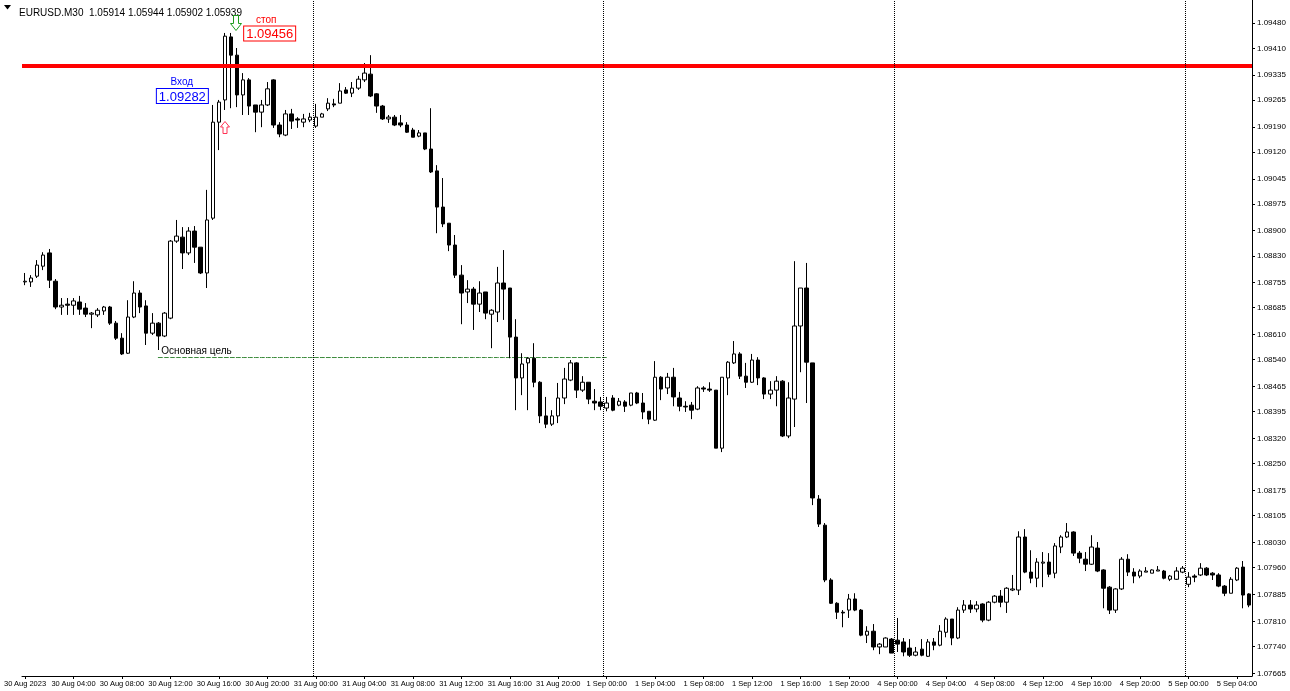  What do you see at coordinates (270, 33) in the screenshot?
I see `annotation: 1.09456` at bounding box center [270, 33].